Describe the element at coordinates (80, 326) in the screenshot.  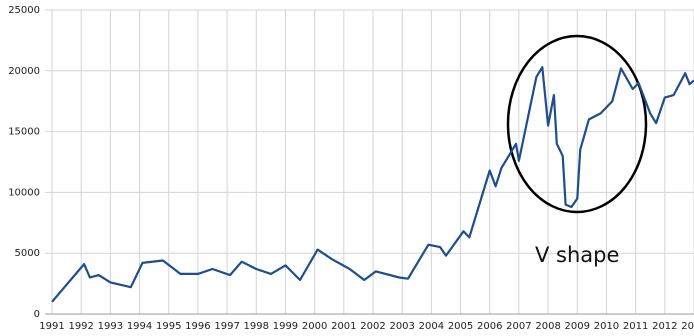
I see `x-tick-label: 1992` at that location.